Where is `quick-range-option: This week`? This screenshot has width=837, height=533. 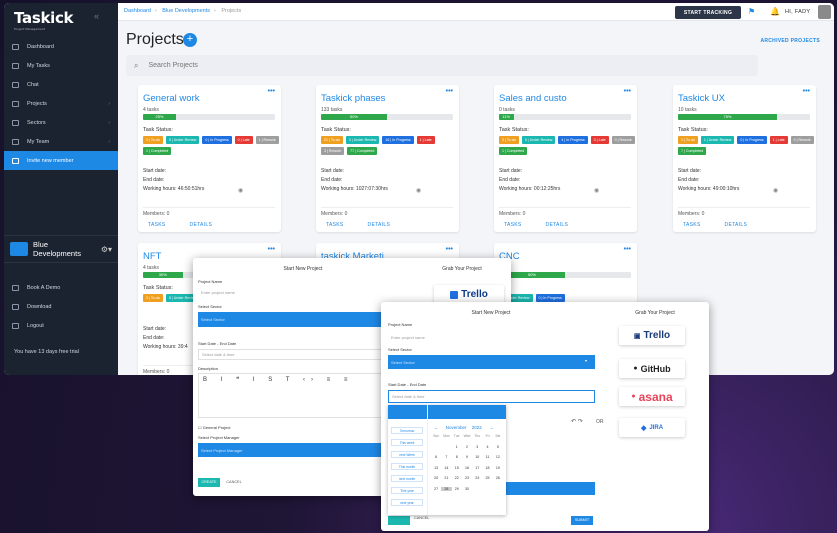
quick-range-option: This week is located at coordinates (407, 442).